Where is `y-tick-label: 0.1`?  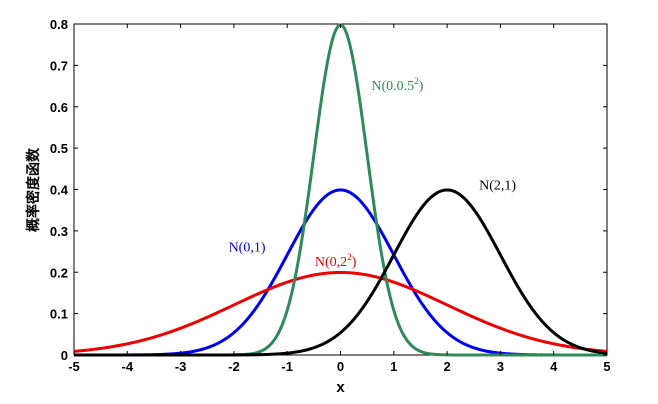
y-tick-label: 0.1 is located at coordinates (59, 314).